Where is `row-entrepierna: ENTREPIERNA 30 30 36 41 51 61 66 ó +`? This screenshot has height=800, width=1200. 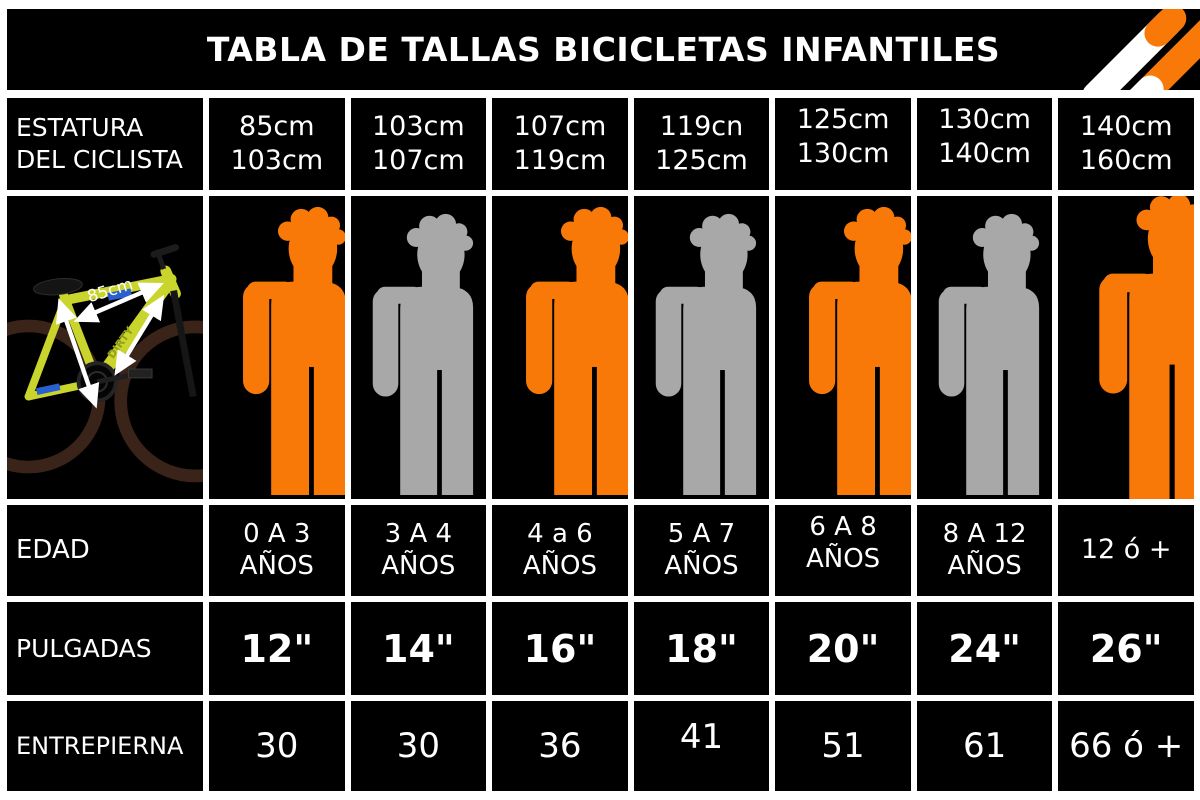 row-entrepierna: ENTREPIERNA 30 30 36 41 51 61 66 ó + is located at coordinates (600, 746).